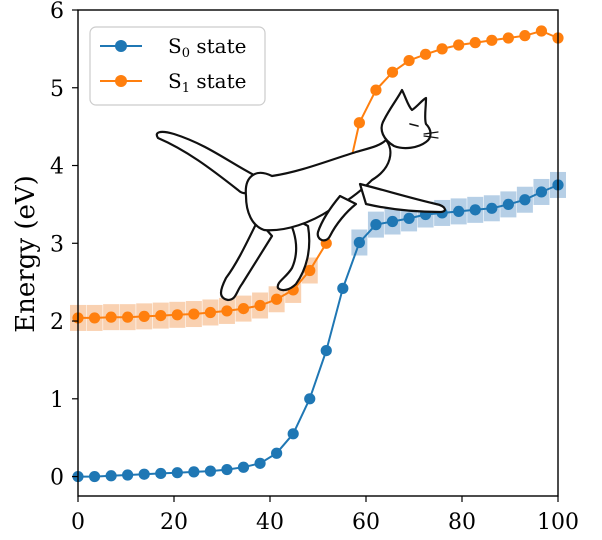 The width and height of the screenshot is (602, 540). I want to click on legend-marker-s0, so click(121, 46).